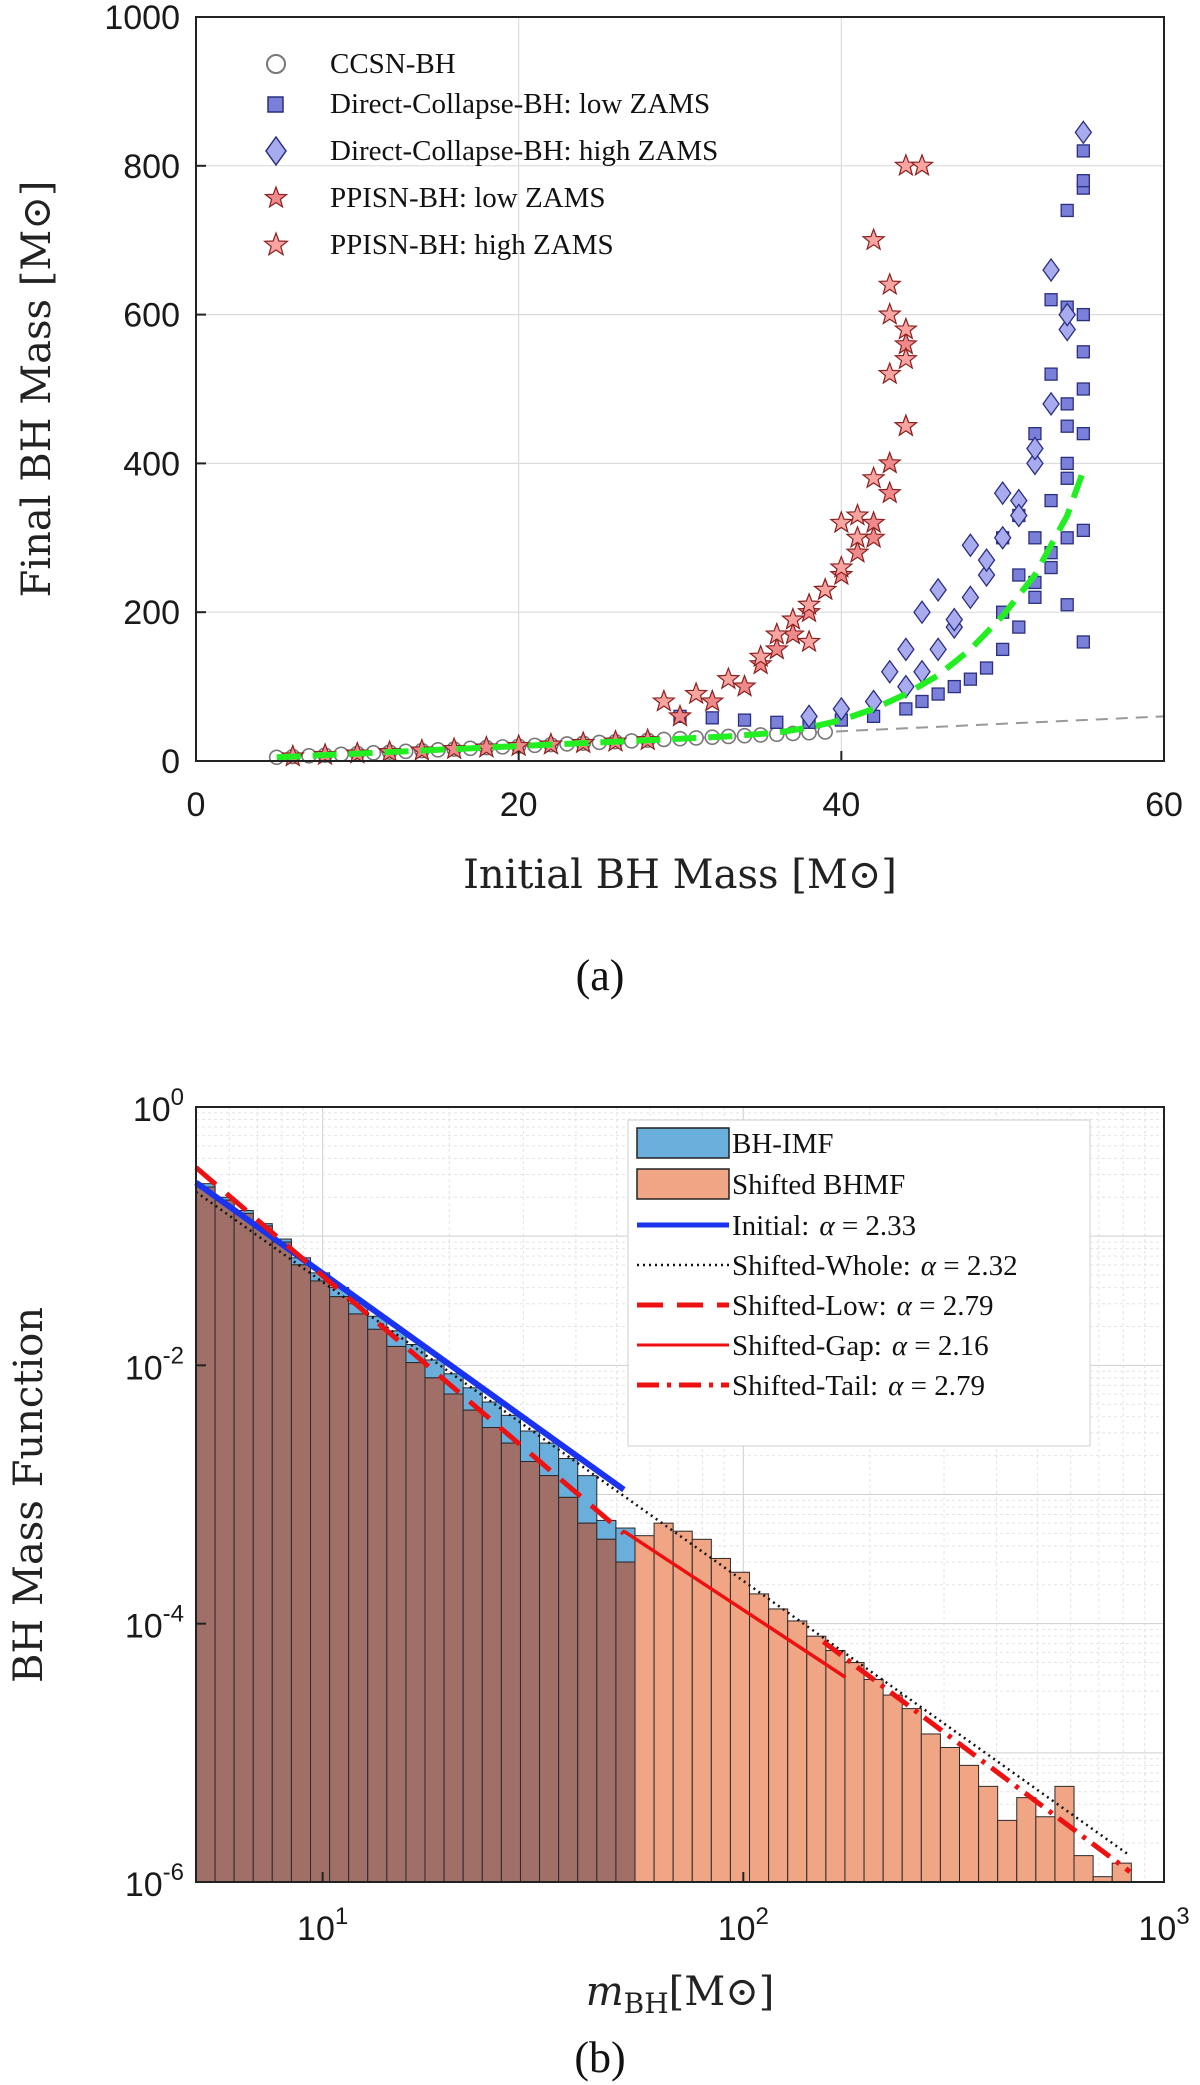  I want to click on legend-swatch-bh-imf, so click(683, 1143).